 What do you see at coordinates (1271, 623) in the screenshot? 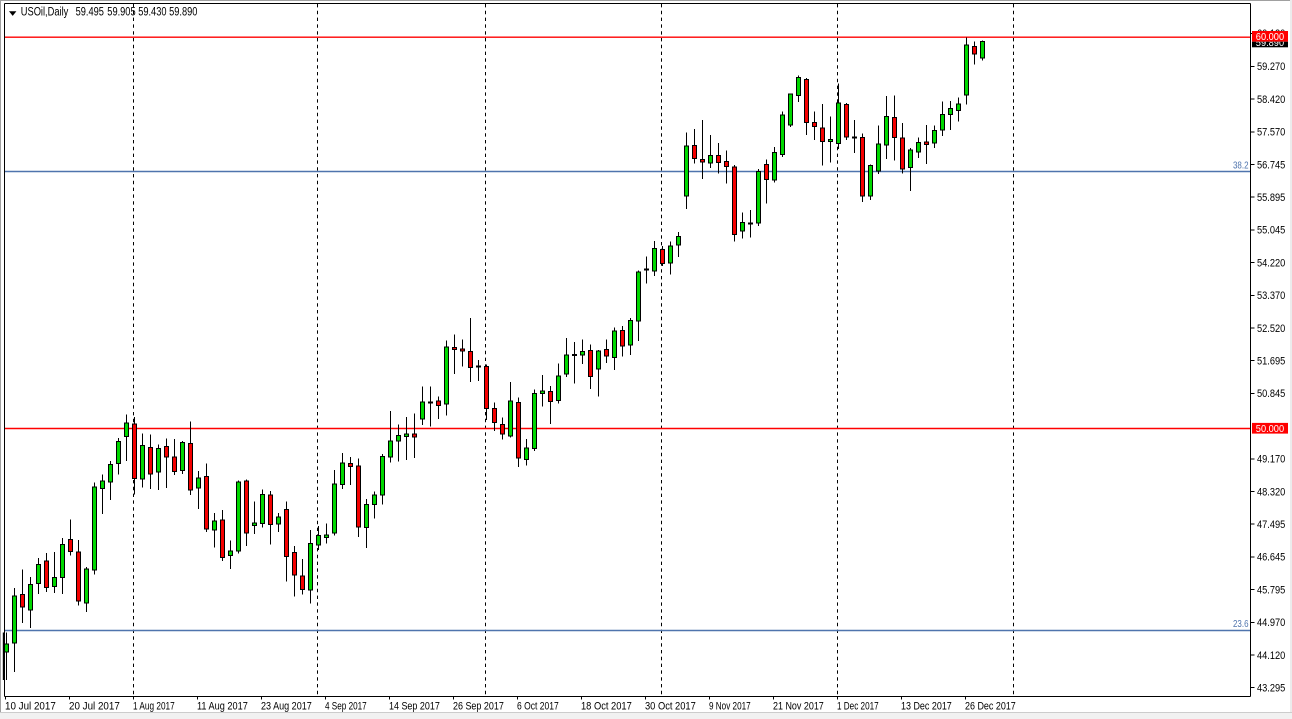
I see `svg-text: 44.970` at bounding box center [1271, 623].